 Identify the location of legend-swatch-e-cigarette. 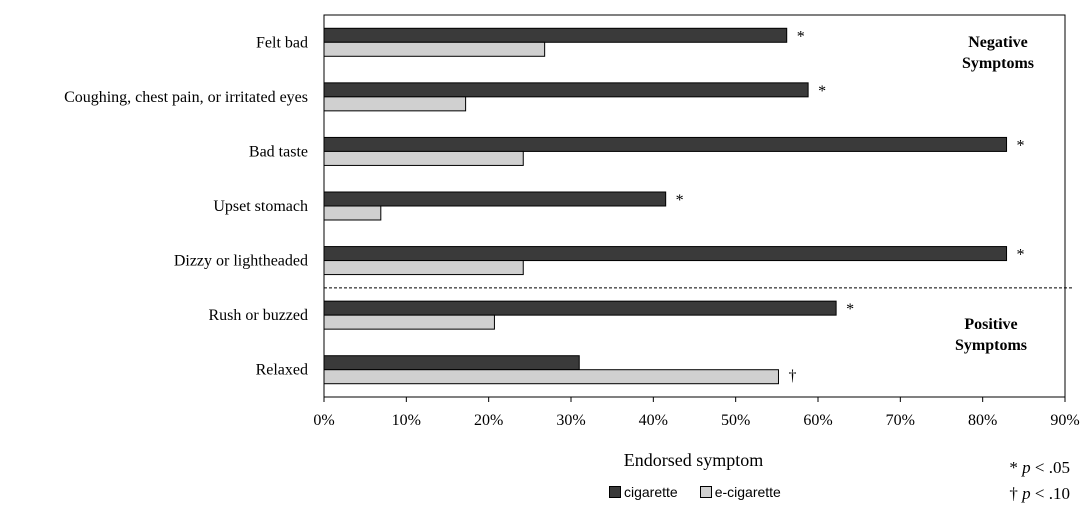
(705, 492).